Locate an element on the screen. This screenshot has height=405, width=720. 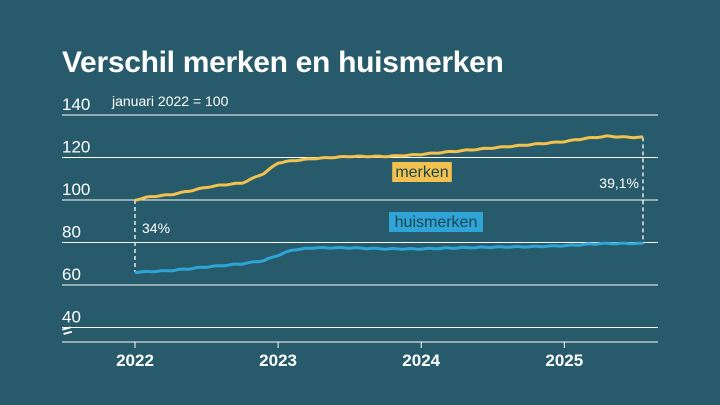
y-tick-40: 40 is located at coordinates (71, 317).